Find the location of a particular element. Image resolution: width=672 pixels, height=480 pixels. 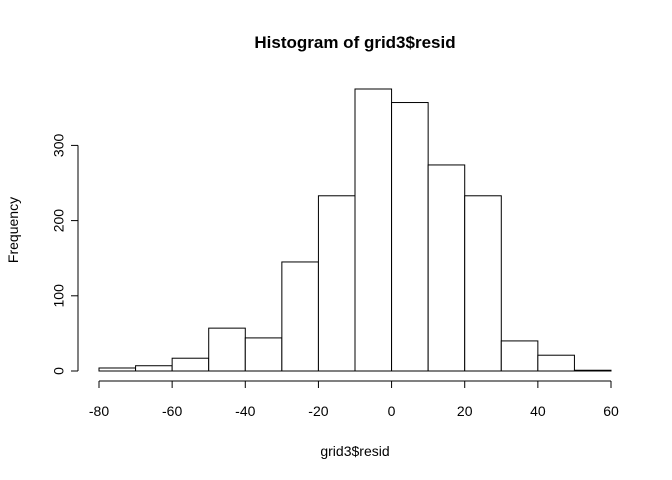

x-tick-label-7: 60 is located at coordinates (611, 411).